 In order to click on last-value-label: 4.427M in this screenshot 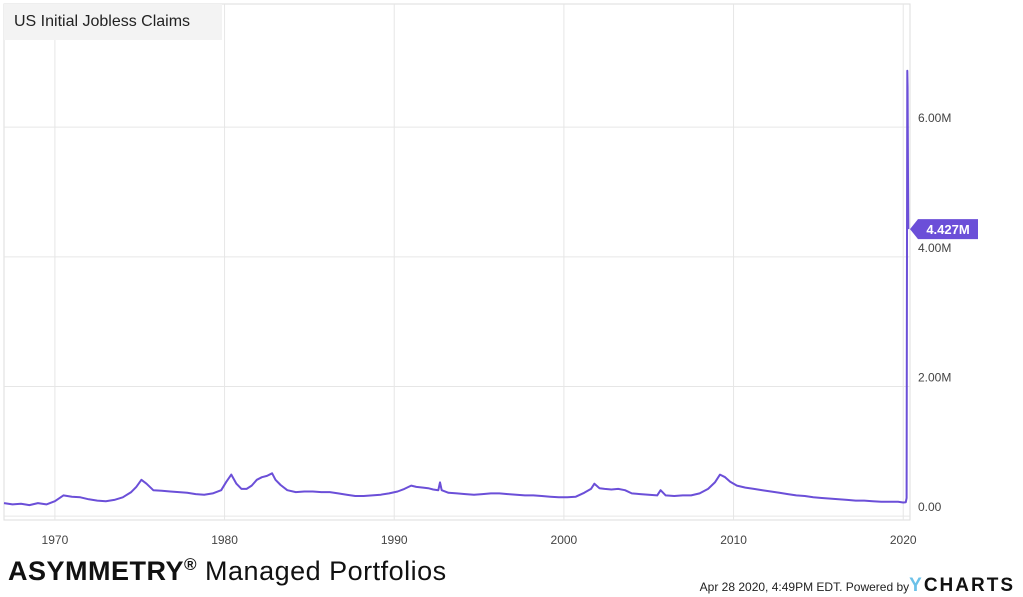, I will do `click(947, 229)`.